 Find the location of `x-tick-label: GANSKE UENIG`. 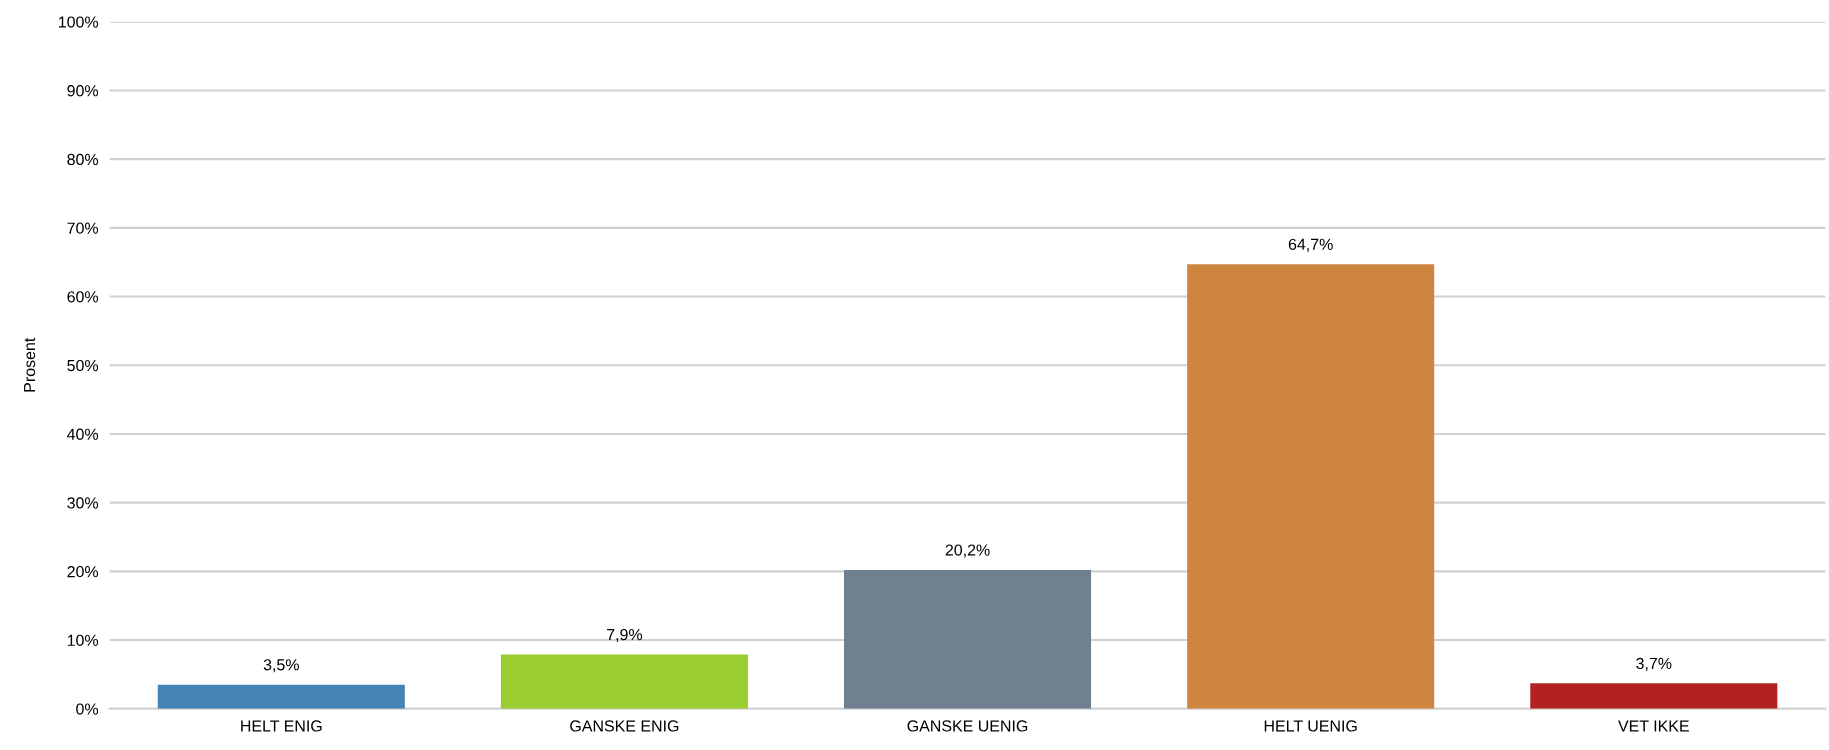

x-tick-label: GANSKE UENIG is located at coordinates (967, 726).